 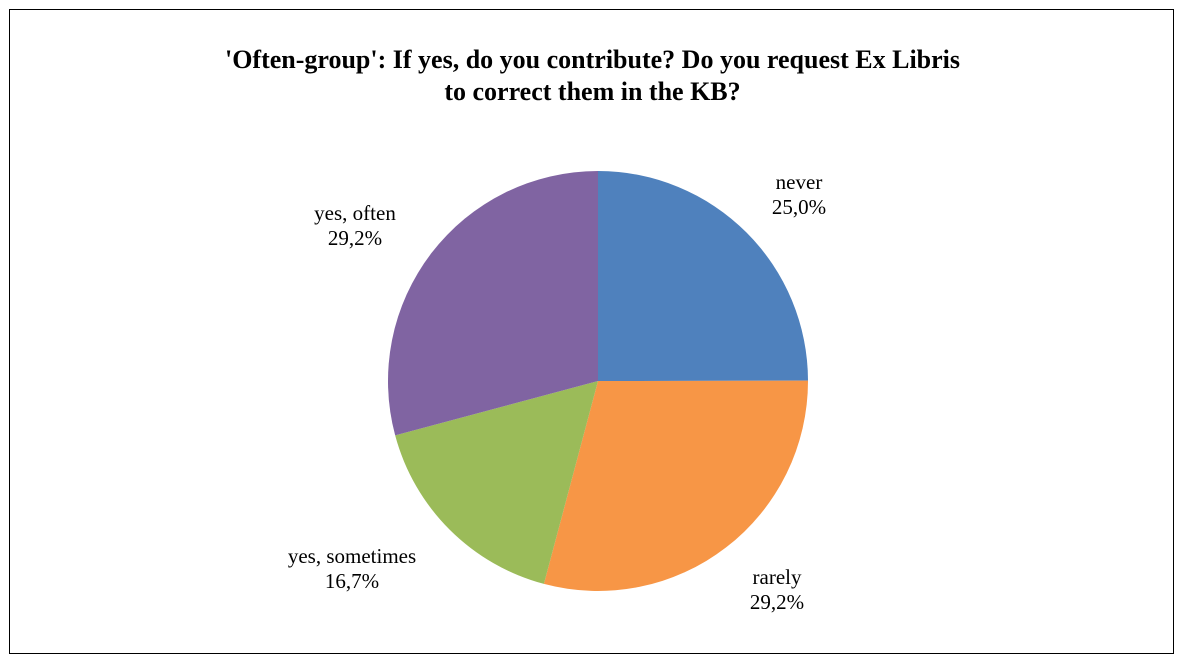 I want to click on slice-value-label-never: 25,0%, so click(x=799, y=207).